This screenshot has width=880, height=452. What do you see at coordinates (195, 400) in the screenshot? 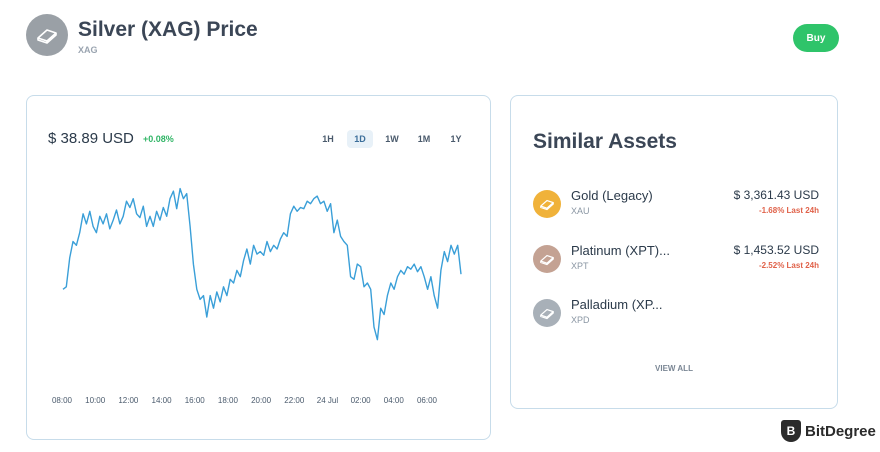
I see `x-tick-label: 16:00` at bounding box center [195, 400].